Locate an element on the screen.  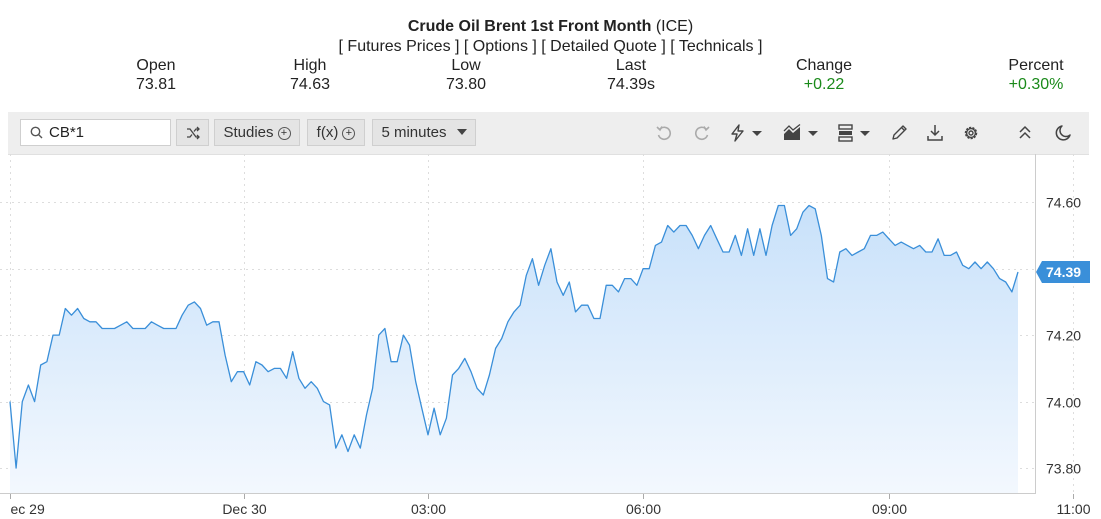
page-title: Crude Oil Brent 1st Front Month (ICE) is located at coordinates (550, 27).